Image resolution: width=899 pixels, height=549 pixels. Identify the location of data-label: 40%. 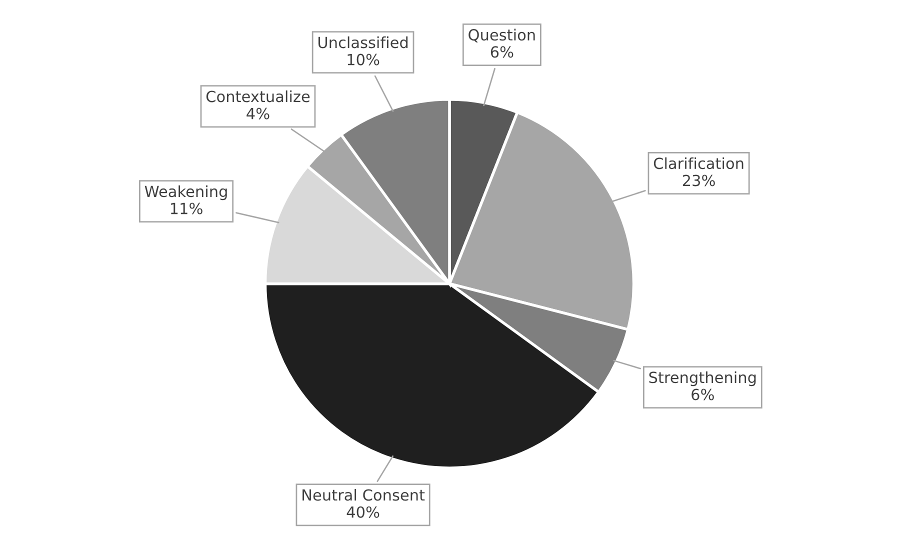
(363, 512).